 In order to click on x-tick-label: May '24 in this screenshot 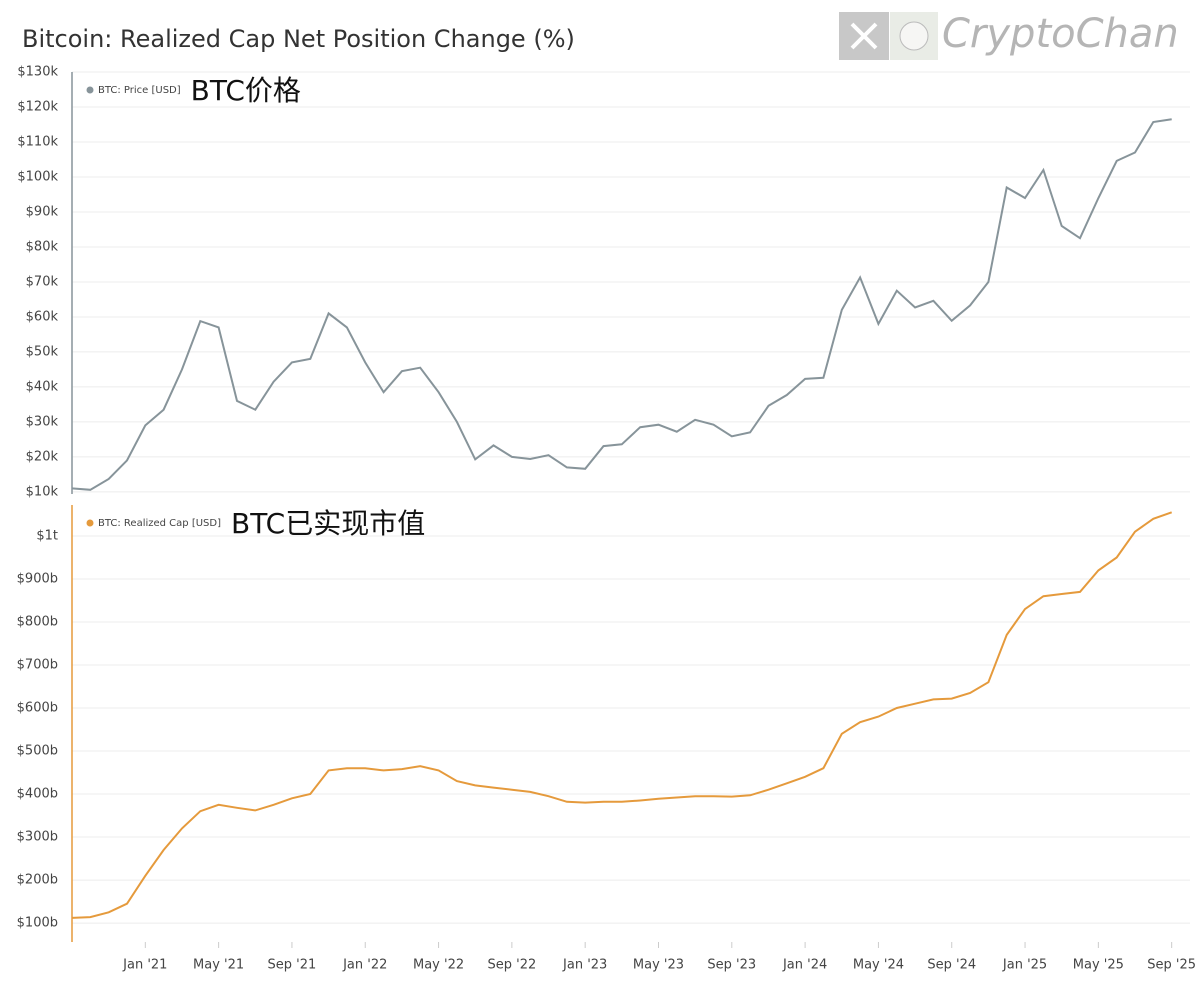, I will do `click(878, 965)`.